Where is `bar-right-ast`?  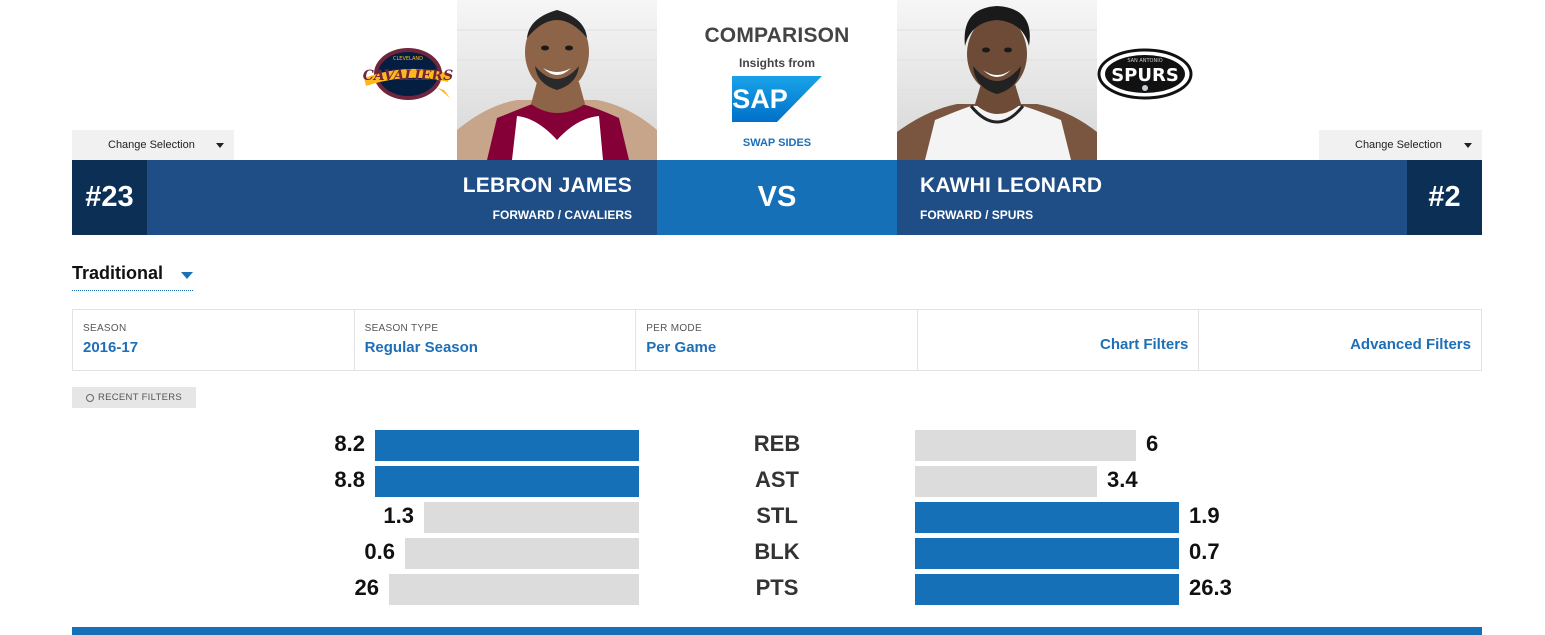 bar-right-ast is located at coordinates (1006, 481).